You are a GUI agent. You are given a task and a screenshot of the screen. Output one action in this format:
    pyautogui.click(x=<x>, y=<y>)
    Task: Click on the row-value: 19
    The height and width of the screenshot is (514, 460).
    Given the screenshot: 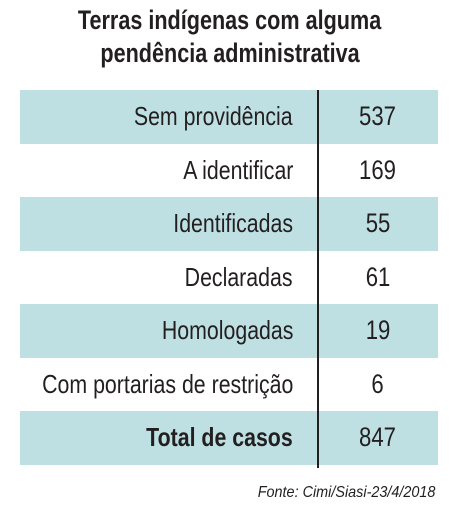 What is the action you would take?
    pyautogui.click(x=378, y=331)
    